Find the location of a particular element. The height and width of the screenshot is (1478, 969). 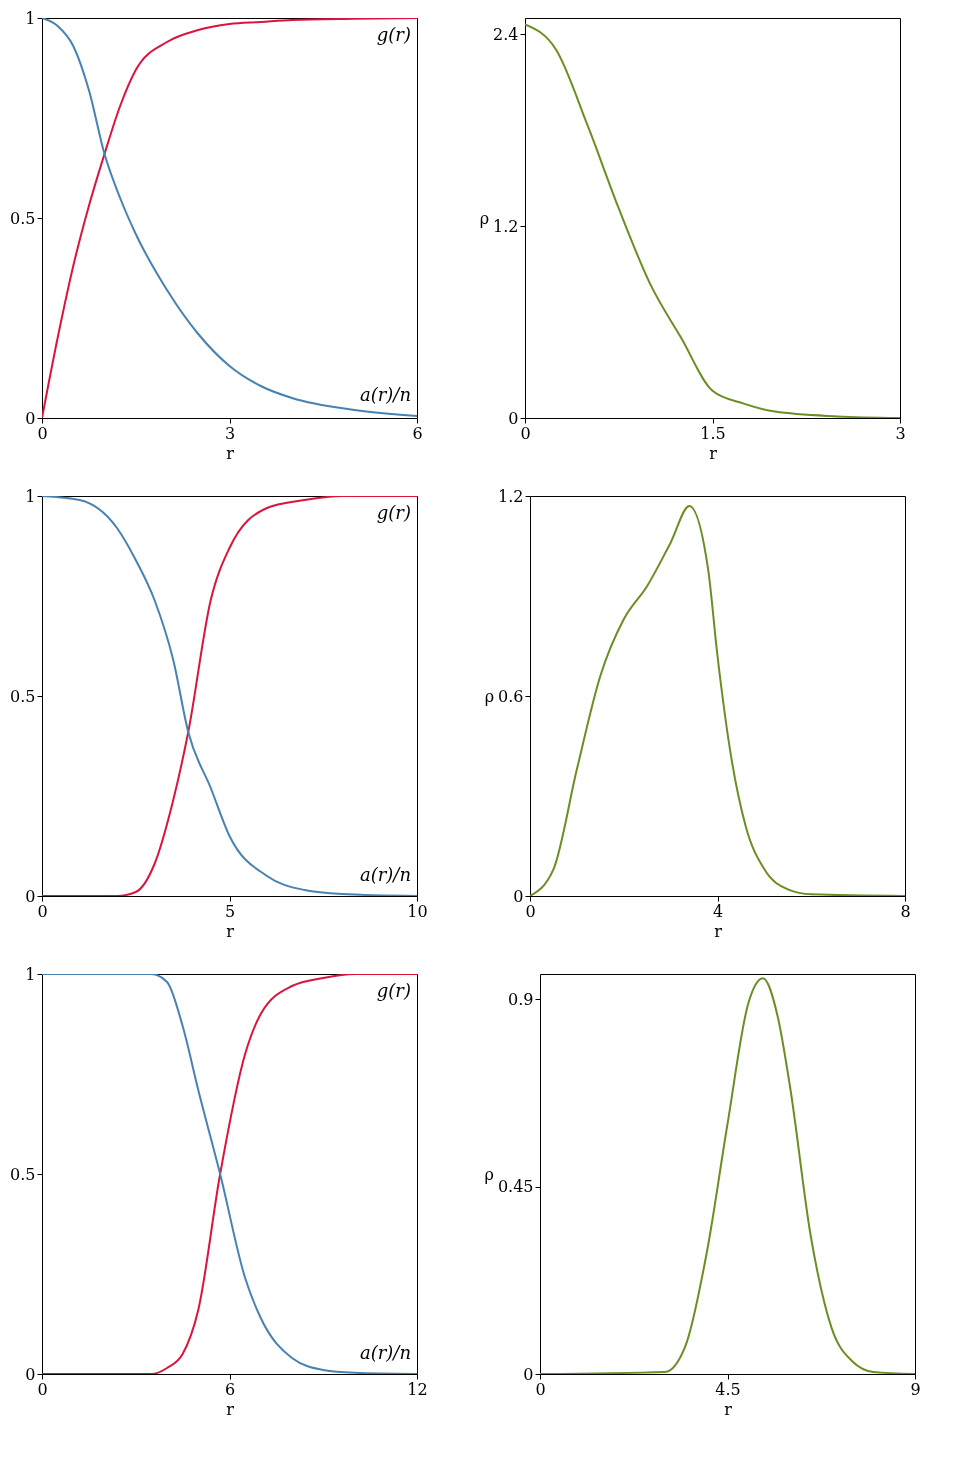

y-tick-label: 0.45 is located at coordinates (515, 1186).